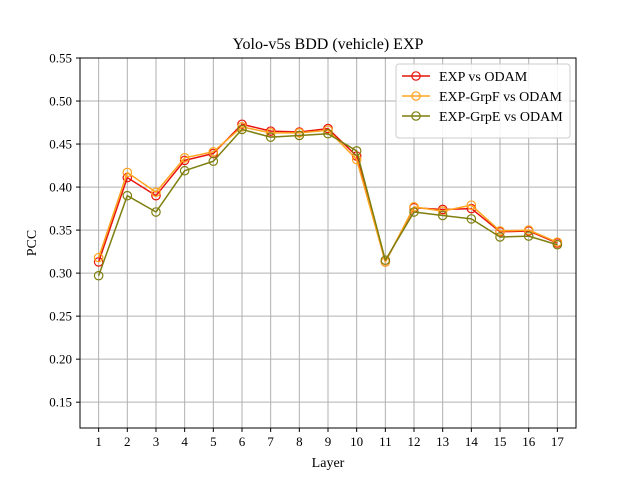 The width and height of the screenshot is (640, 480). What do you see at coordinates (328, 441) in the screenshot?
I see `x-tick-label: 9` at bounding box center [328, 441].